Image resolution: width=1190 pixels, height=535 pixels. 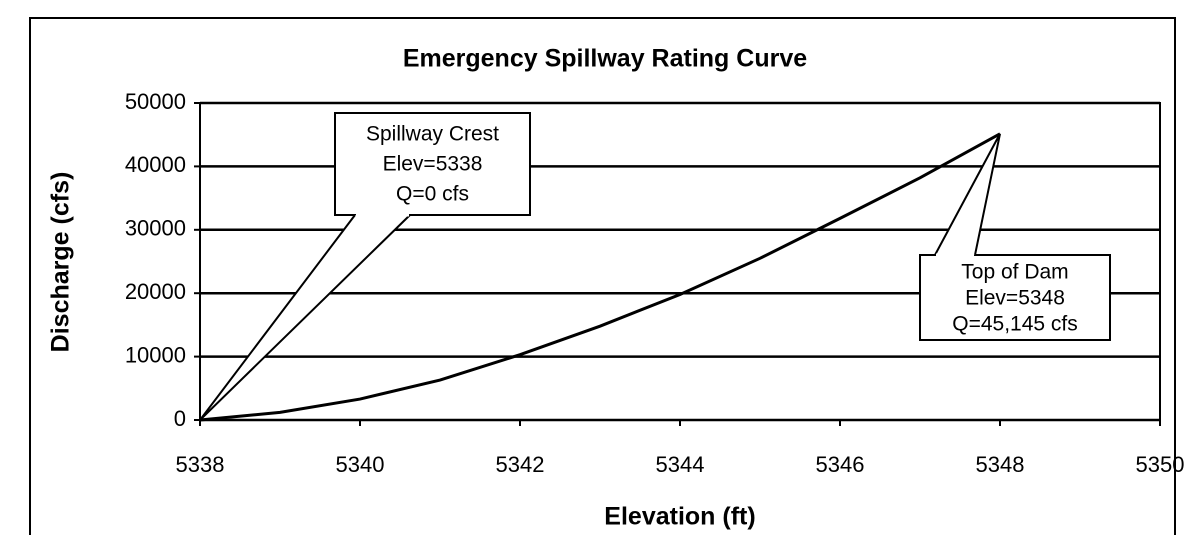 I want to click on x-tick-label: 5342, so click(x=520, y=464).